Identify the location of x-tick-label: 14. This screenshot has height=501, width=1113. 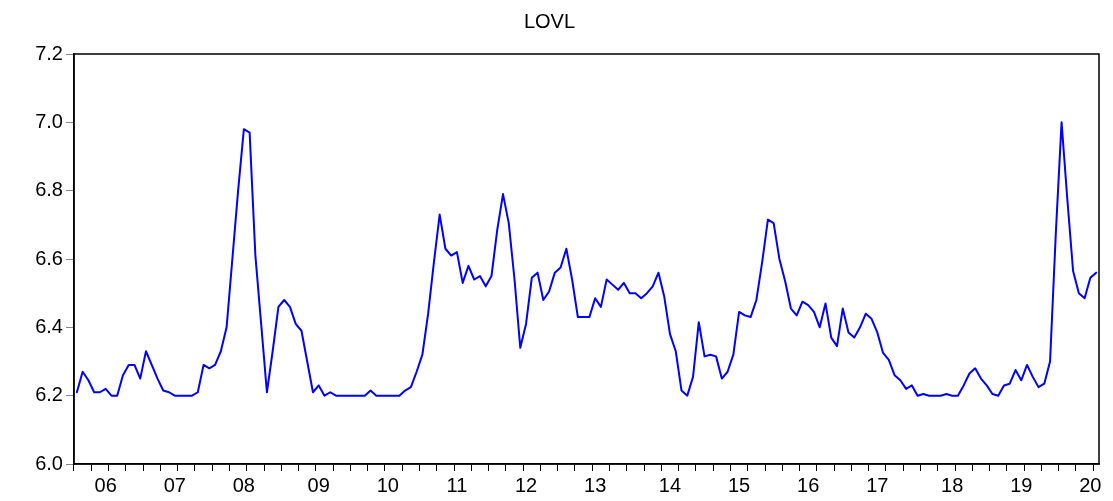
(670, 484).